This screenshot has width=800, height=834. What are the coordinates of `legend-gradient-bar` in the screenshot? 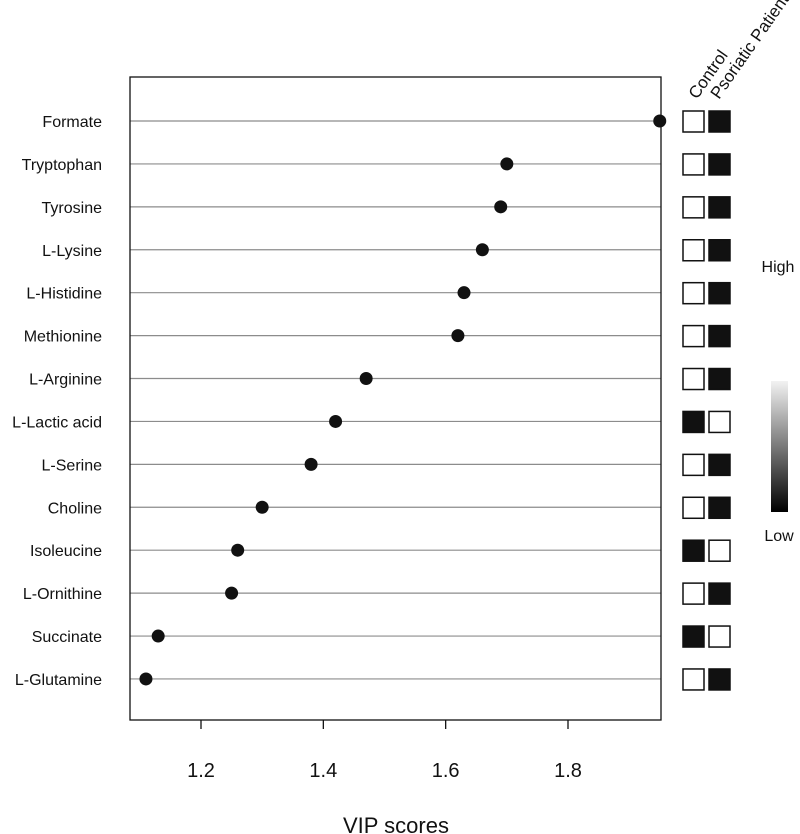 It's located at (779, 446).